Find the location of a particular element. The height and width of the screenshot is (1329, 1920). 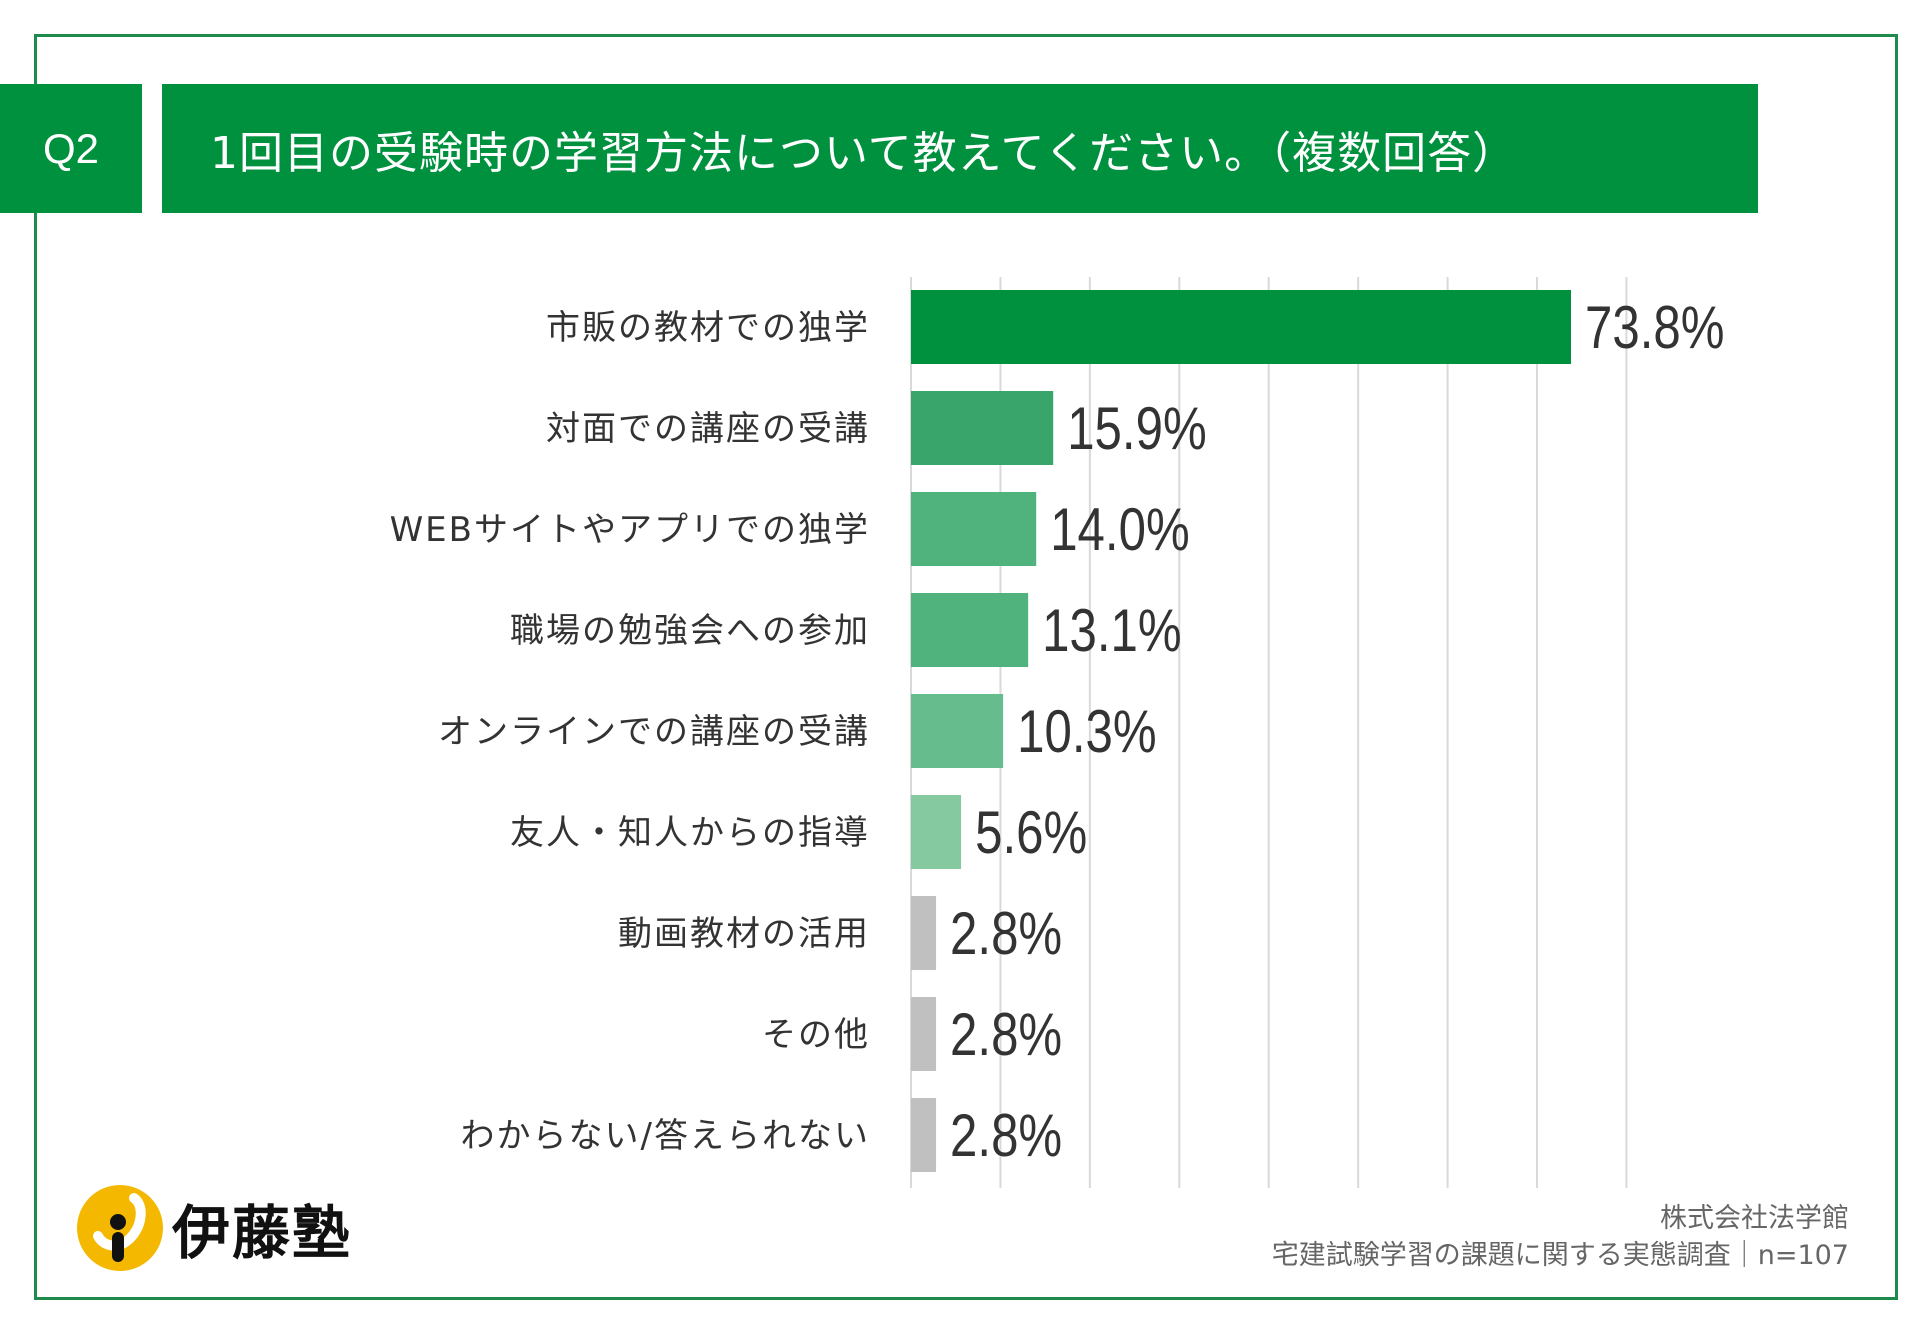

footer-company: 株式会社法学館 is located at coordinates (1754, 1218).